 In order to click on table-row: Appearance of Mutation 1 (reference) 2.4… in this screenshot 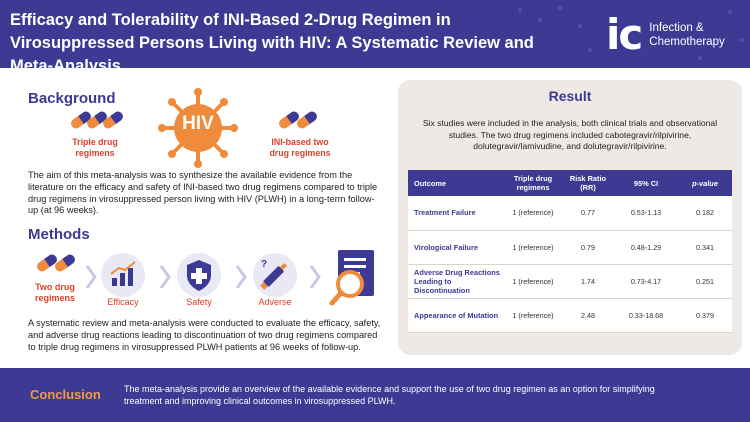, I will do `click(570, 315)`.